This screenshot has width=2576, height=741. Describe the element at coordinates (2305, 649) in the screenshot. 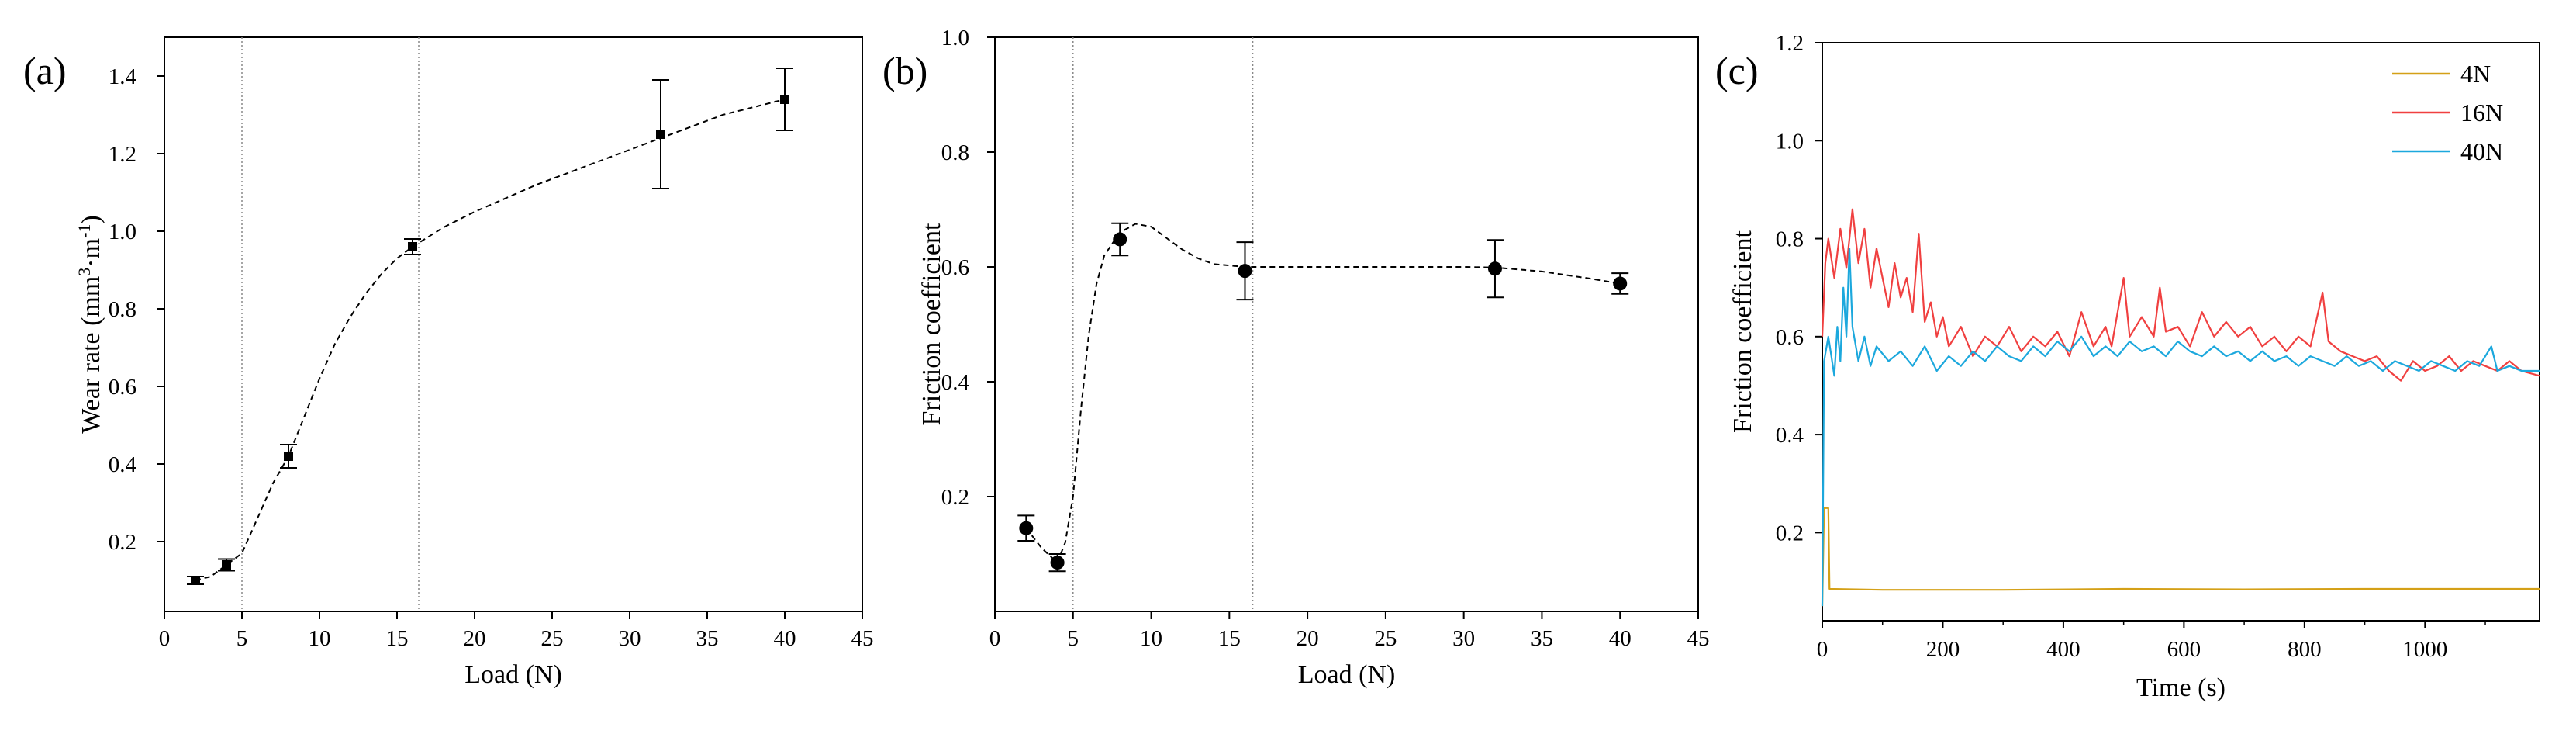

I see `x-tick-label: 800` at that location.